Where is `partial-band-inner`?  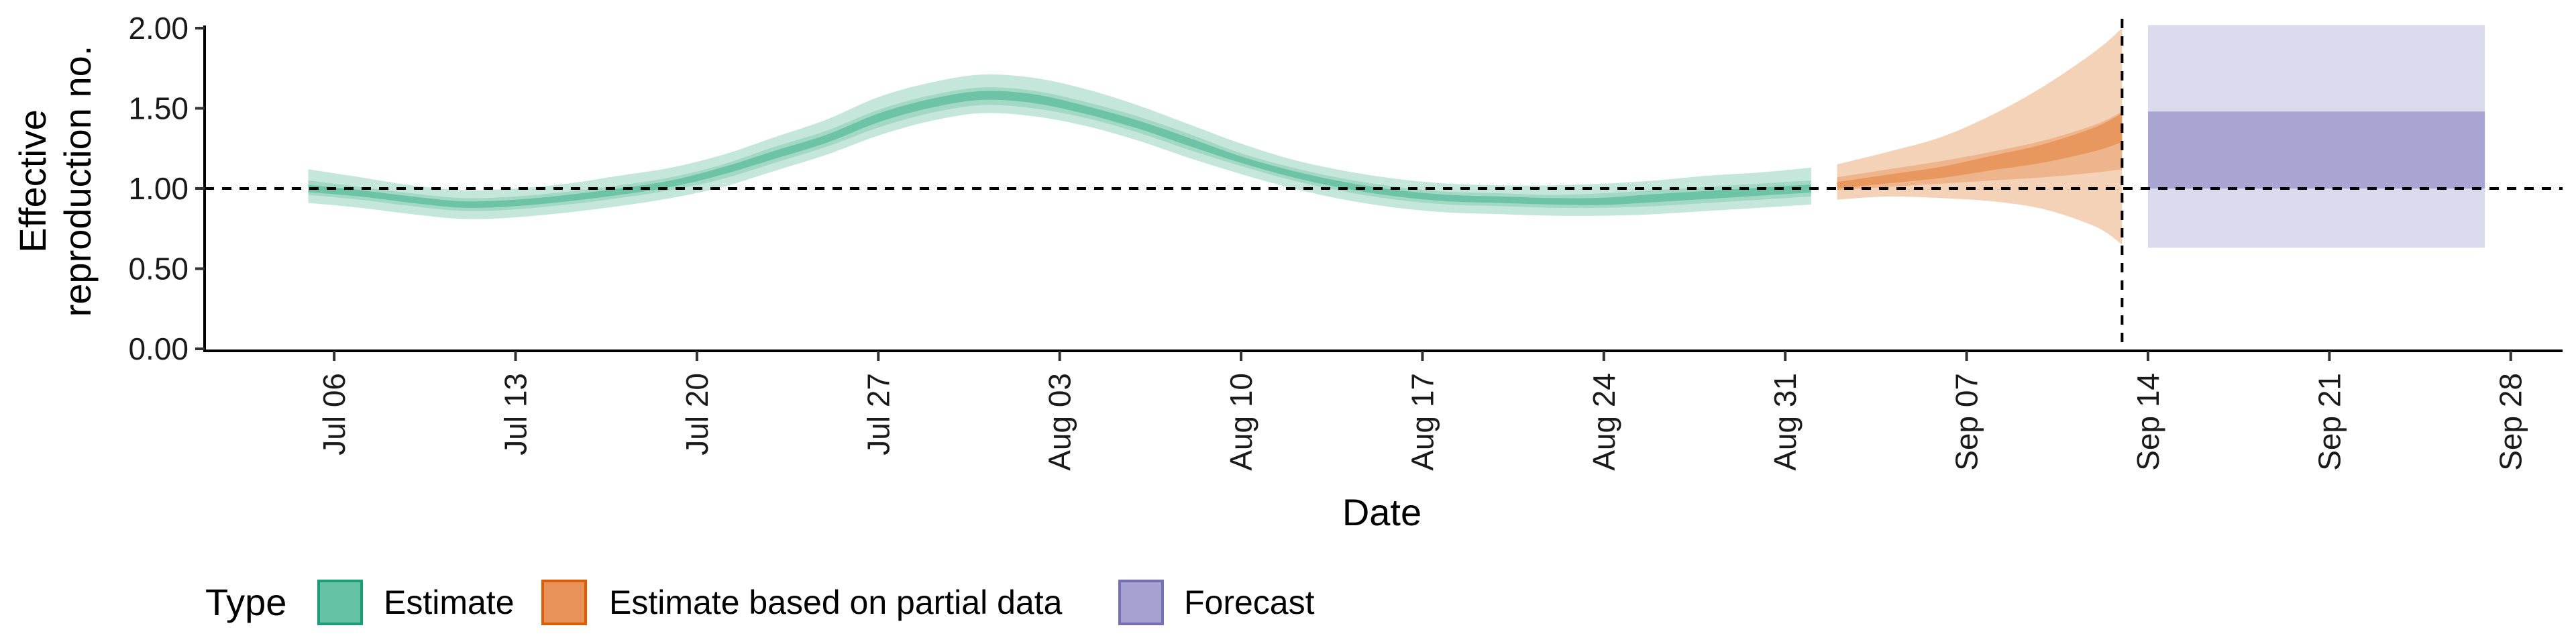
partial-band-inner is located at coordinates (1980, 151).